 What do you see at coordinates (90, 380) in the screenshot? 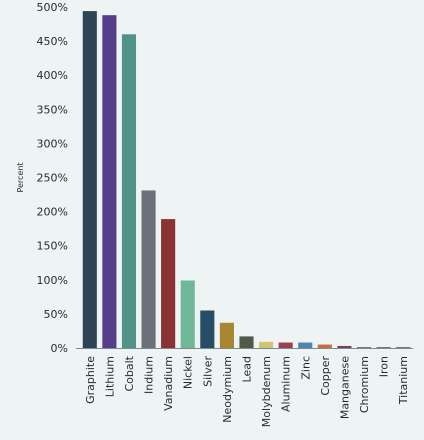
I see `x-tick-label: Graphite` at bounding box center [90, 380].